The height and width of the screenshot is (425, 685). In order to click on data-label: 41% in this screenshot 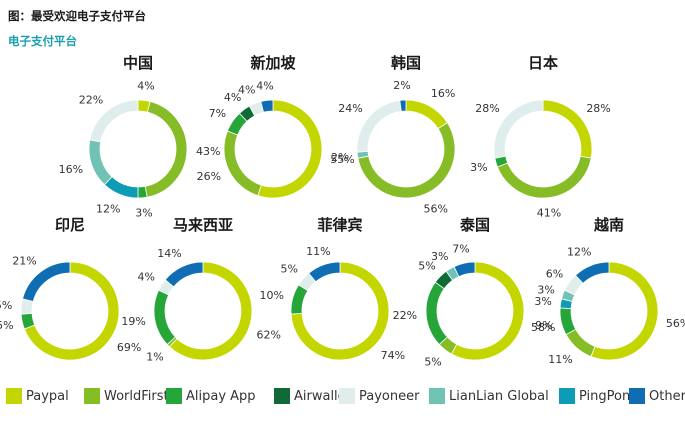, I will do `click(549, 213)`.